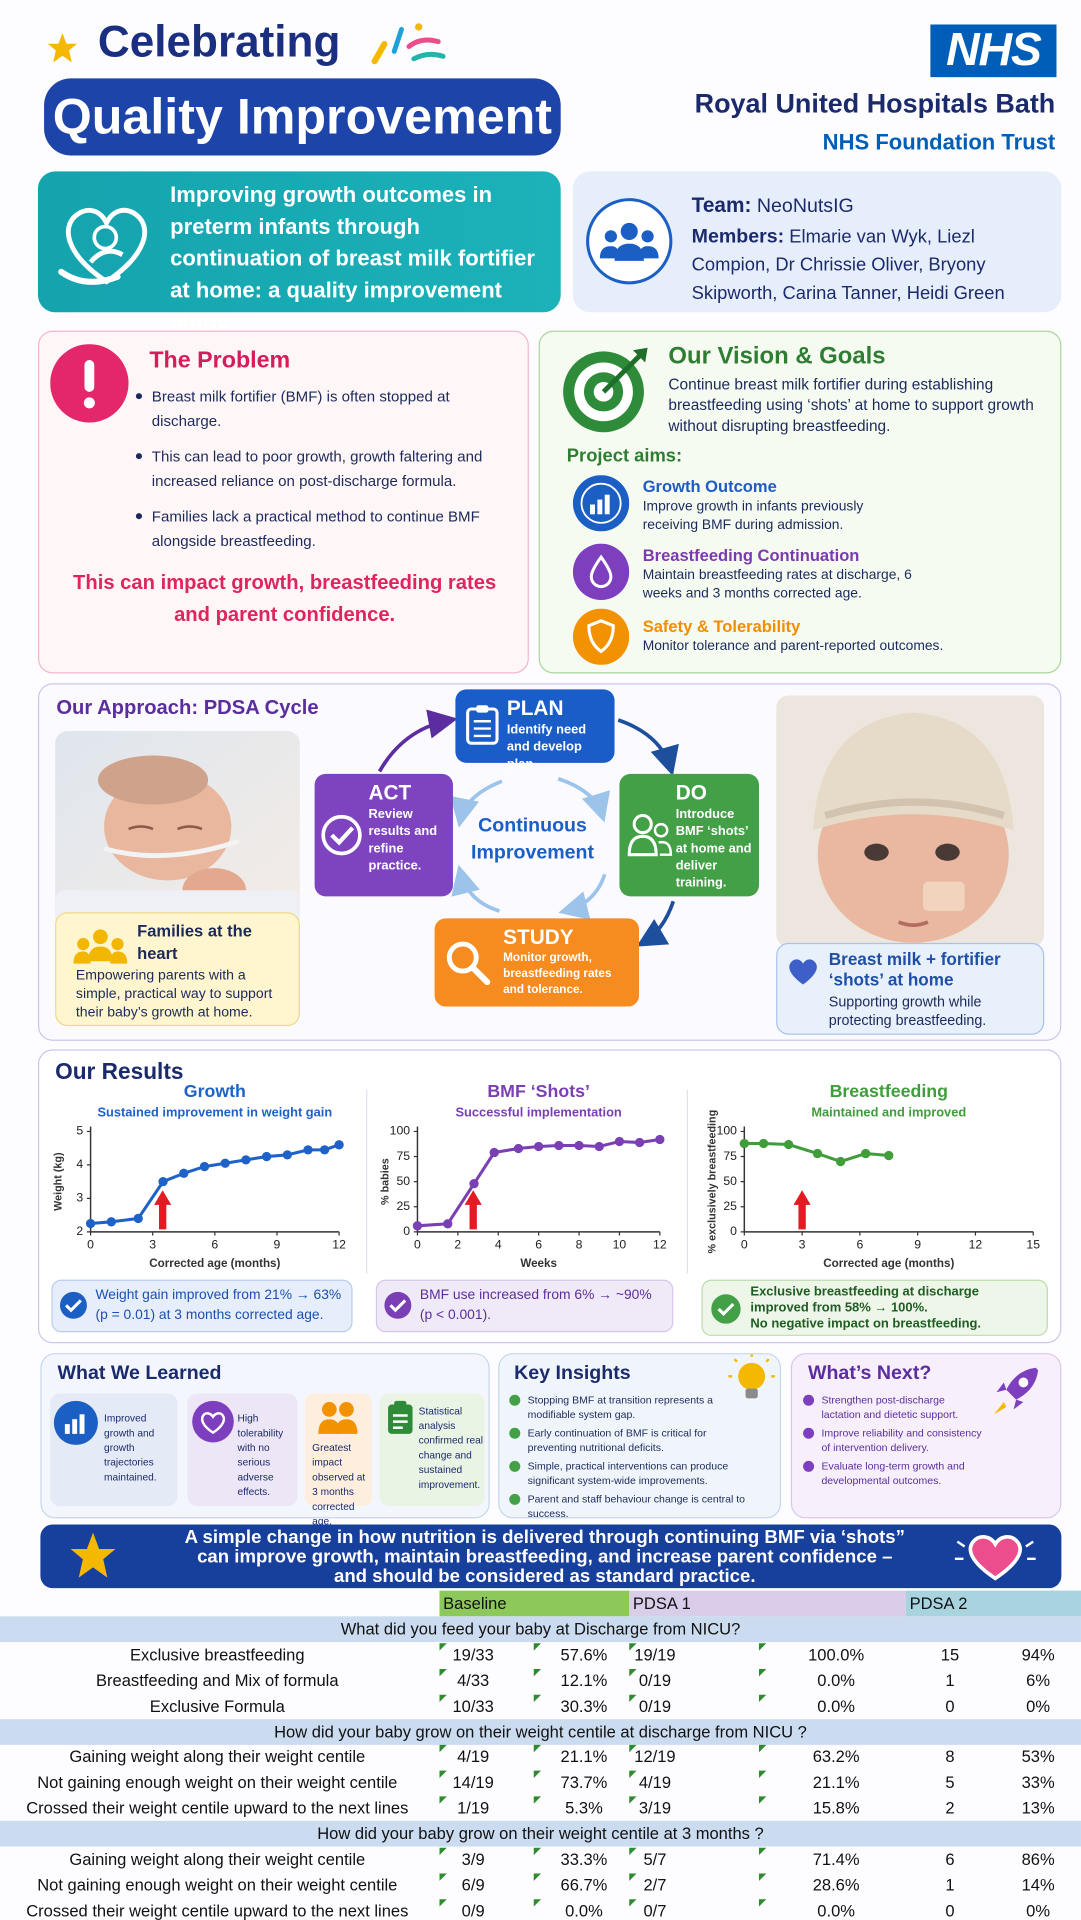 This screenshot has width=1081, height=1920. I want to click on y-tick-label: 100, so click(727, 1131).